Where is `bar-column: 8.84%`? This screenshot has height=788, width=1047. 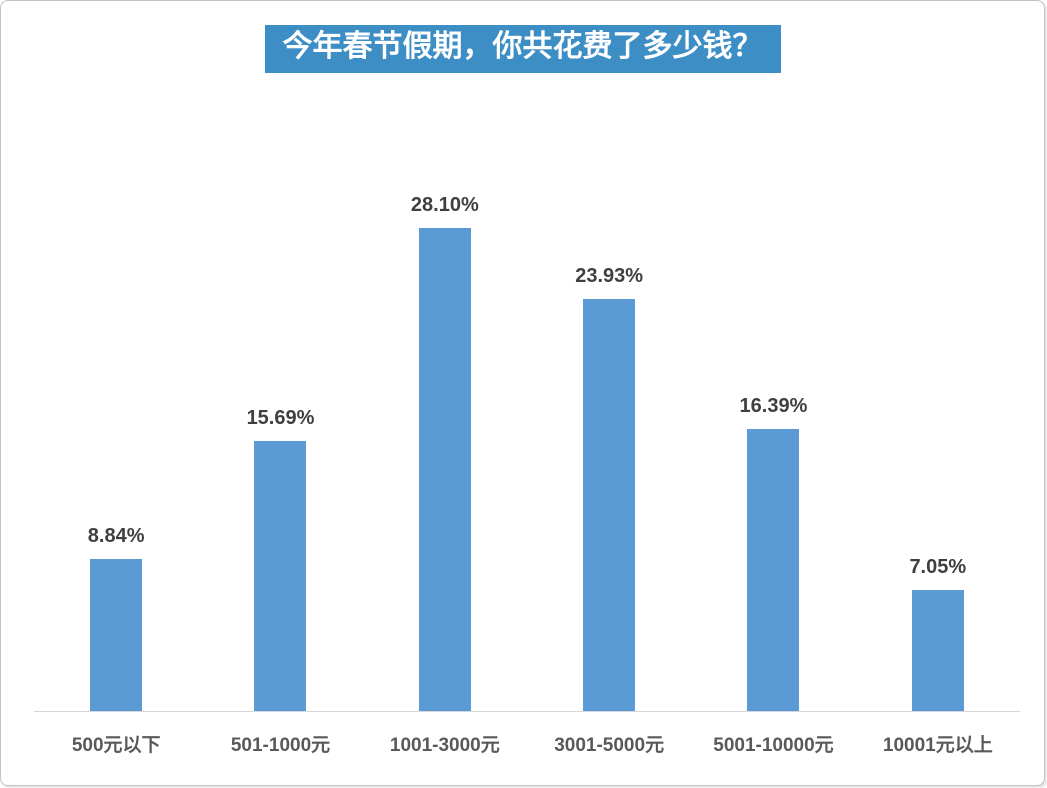
bar-column: 8.84% is located at coordinates (116, 618).